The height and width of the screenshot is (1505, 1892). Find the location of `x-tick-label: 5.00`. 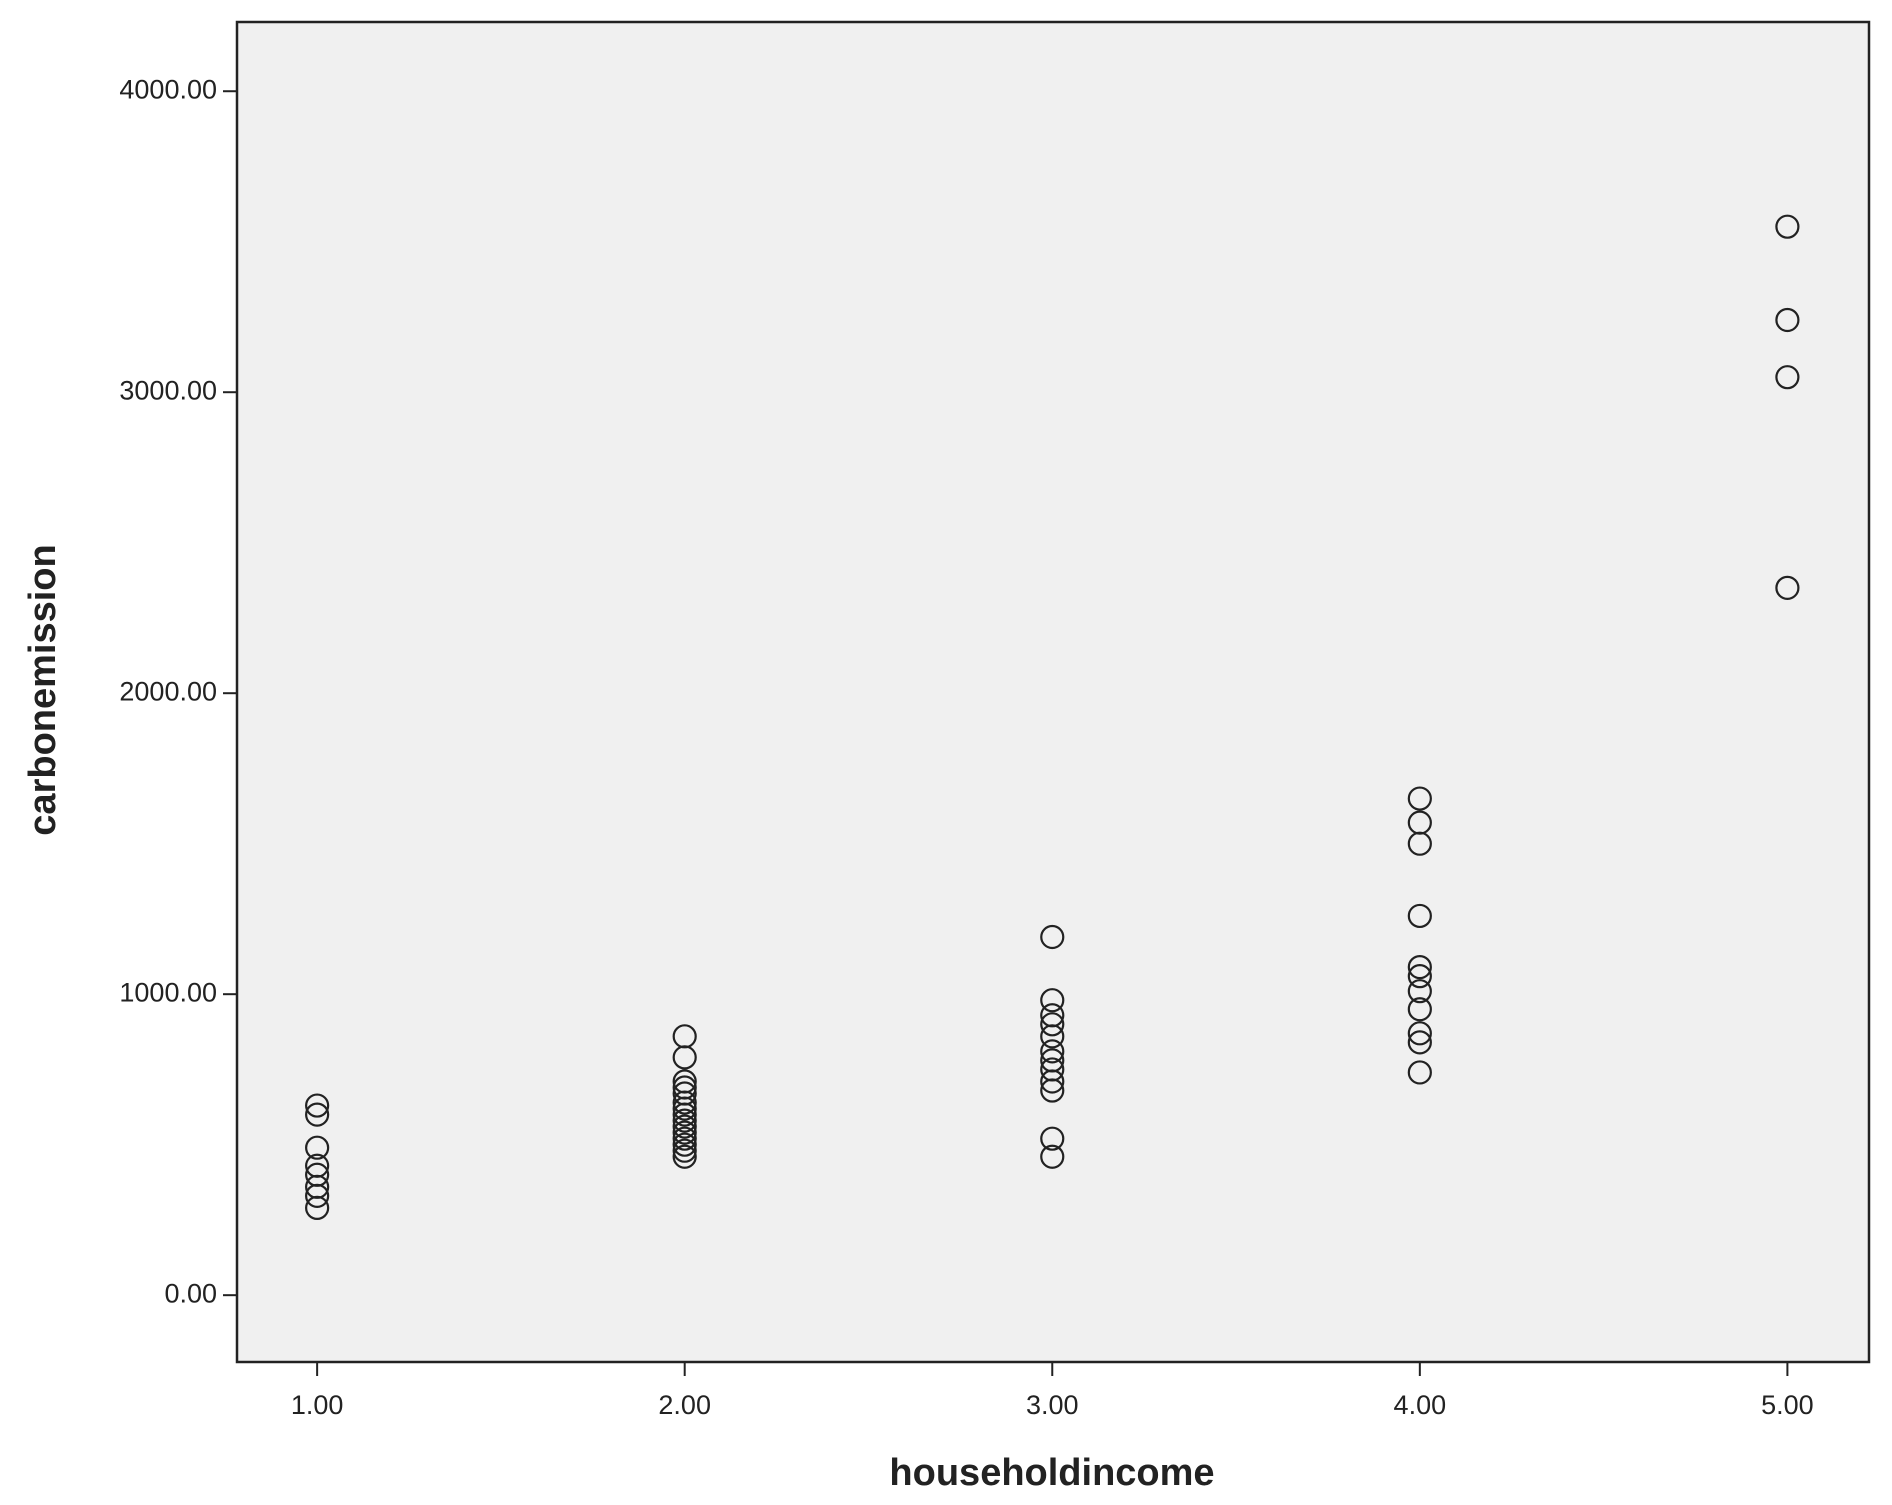

x-tick-label: 5.00 is located at coordinates (1787, 1405).